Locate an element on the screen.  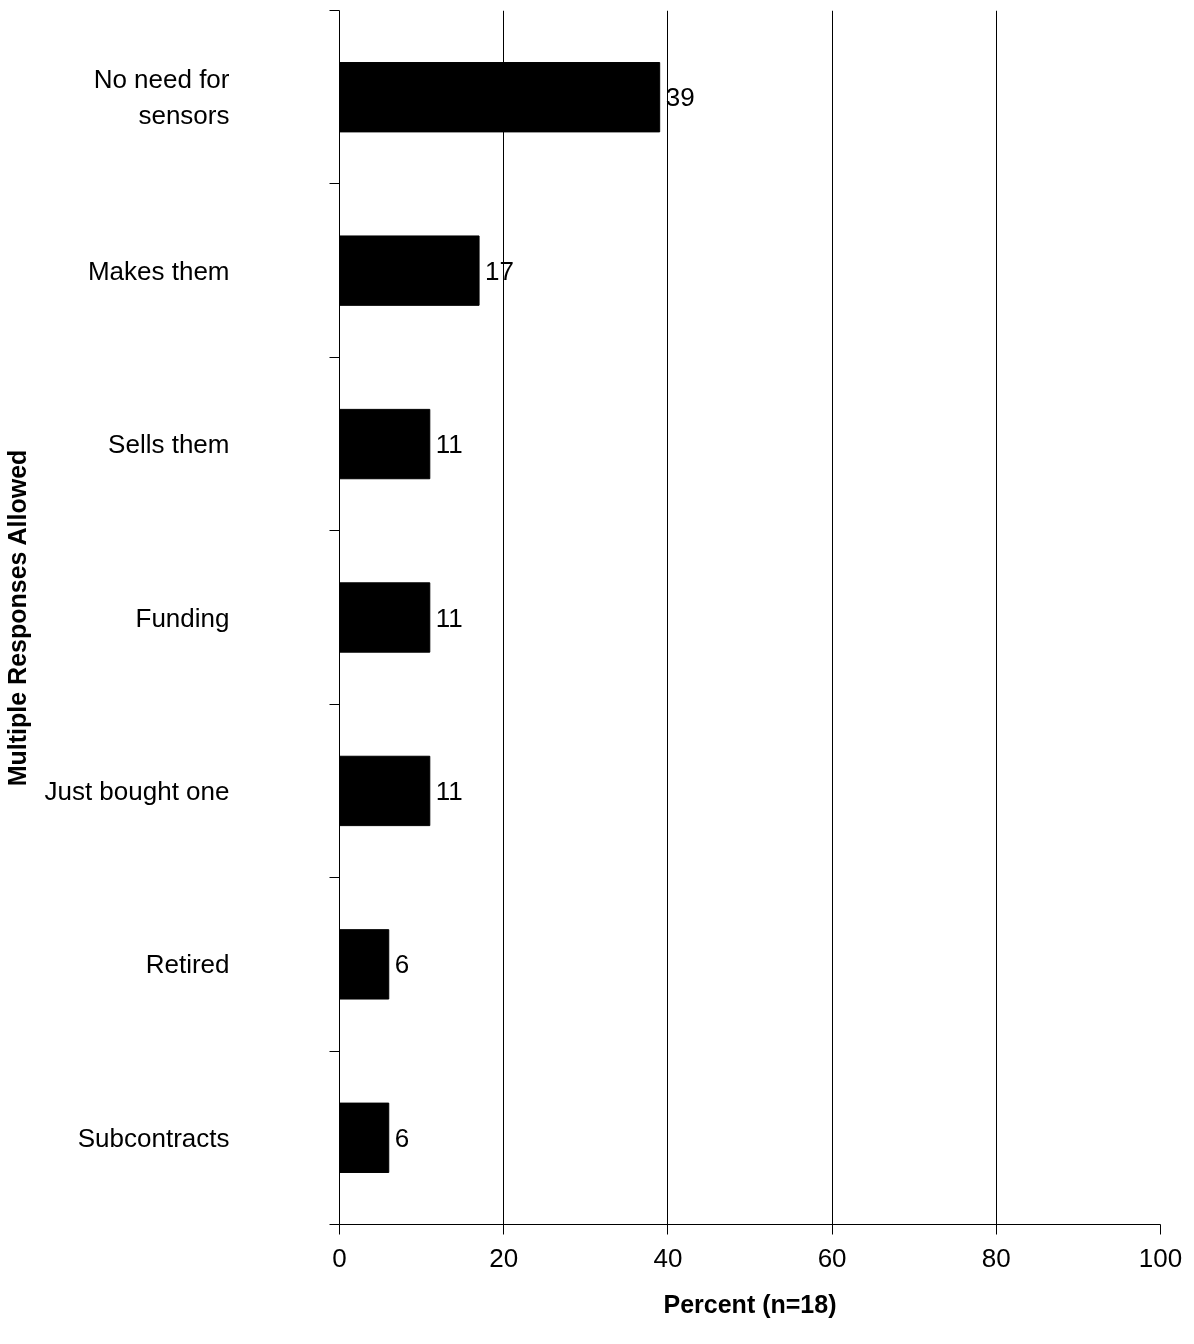
y-axis-title: Multiple Responses Allowed is located at coordinates (17, 618).